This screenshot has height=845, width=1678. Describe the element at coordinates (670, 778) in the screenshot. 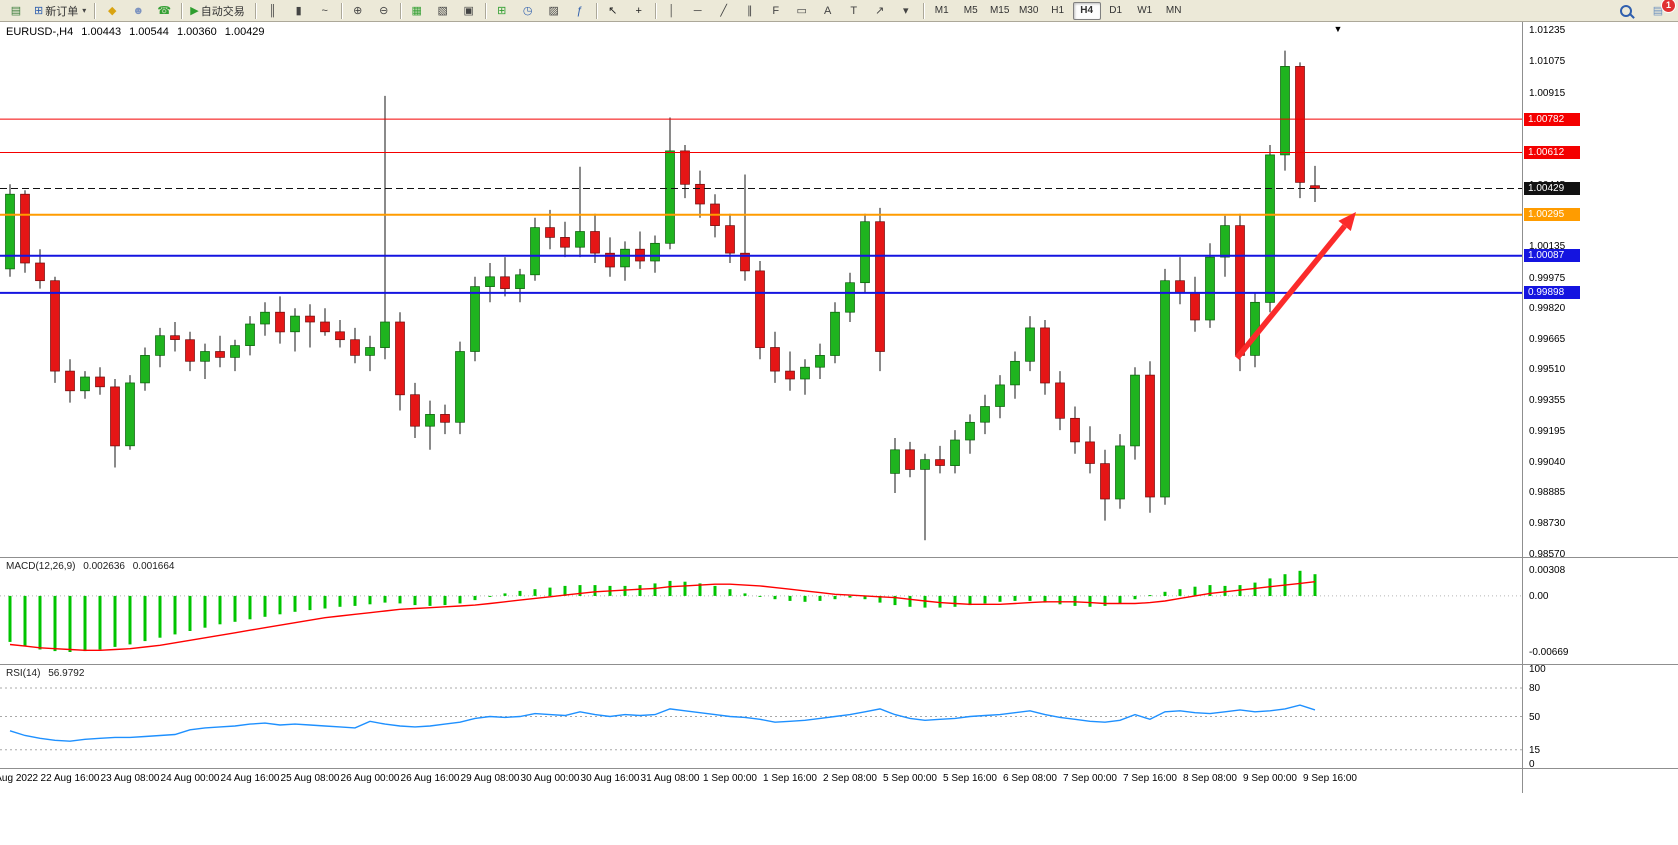

I see `time-axis-label: 31 Aug 08:00` at that location.